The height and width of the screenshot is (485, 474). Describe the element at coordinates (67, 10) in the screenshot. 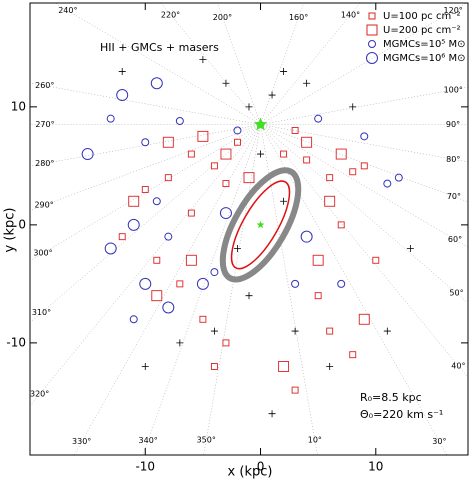

I see `longitude-label: 240°` at that location.